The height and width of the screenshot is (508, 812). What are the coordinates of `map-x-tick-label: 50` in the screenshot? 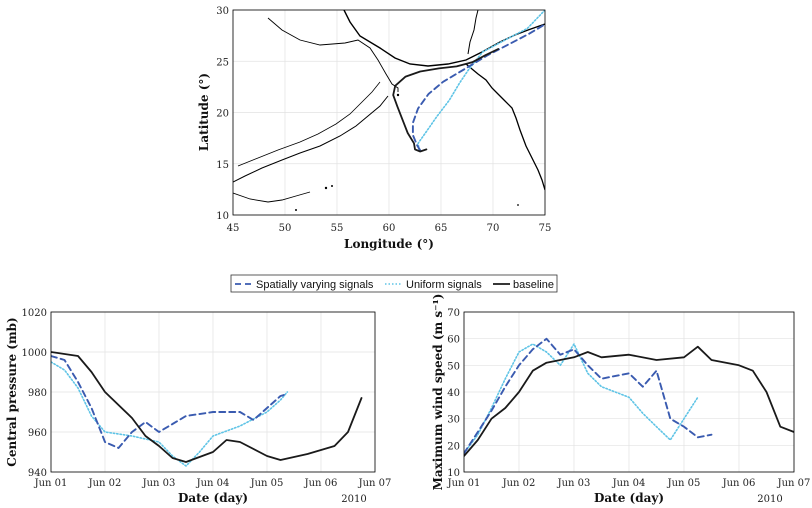 It's located at (285, 228).